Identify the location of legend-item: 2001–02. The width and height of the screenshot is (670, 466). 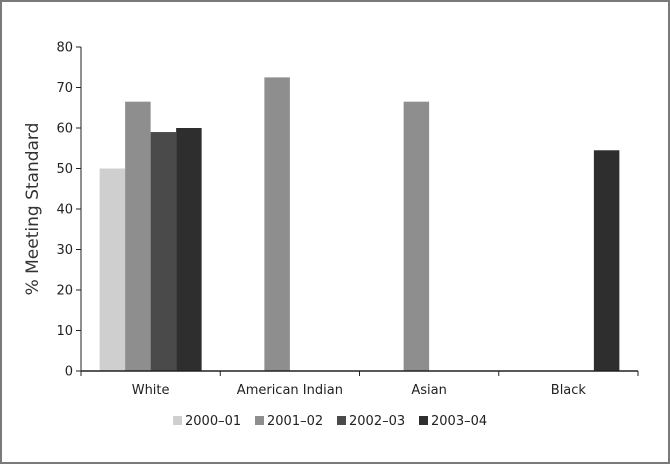
(289, 421).